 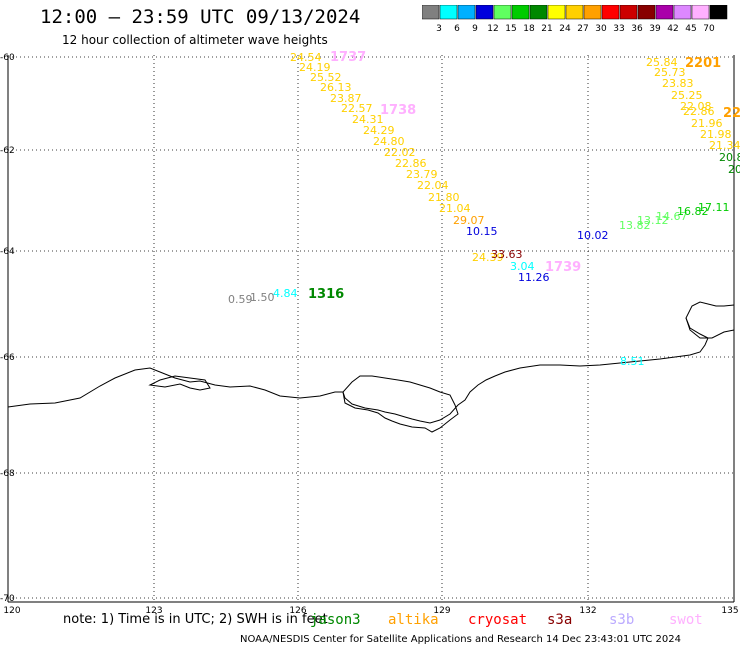 What do you see at coordinates (7, 474) in the screenshot?
I see `lat-label: -68` at bounding box center [7, 474].